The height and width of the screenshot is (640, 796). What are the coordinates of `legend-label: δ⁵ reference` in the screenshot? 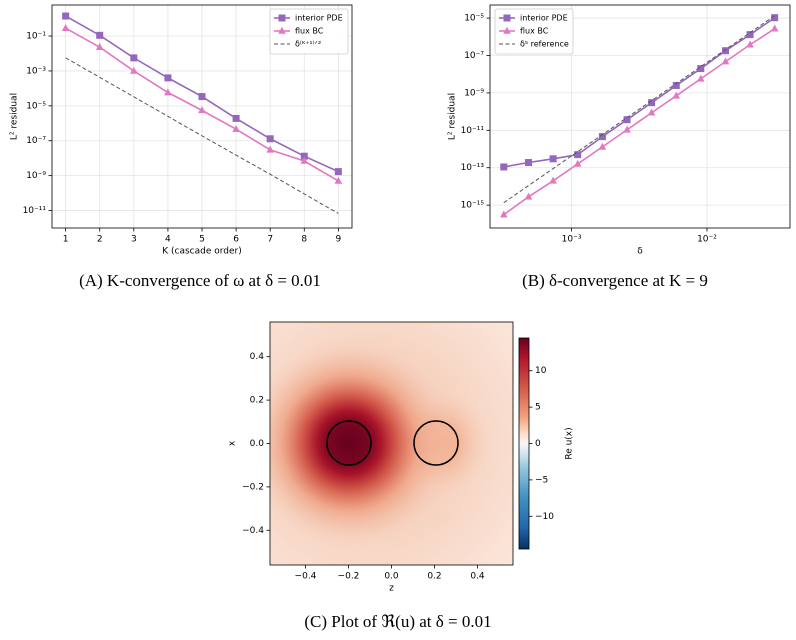 It's located at (544, 44).